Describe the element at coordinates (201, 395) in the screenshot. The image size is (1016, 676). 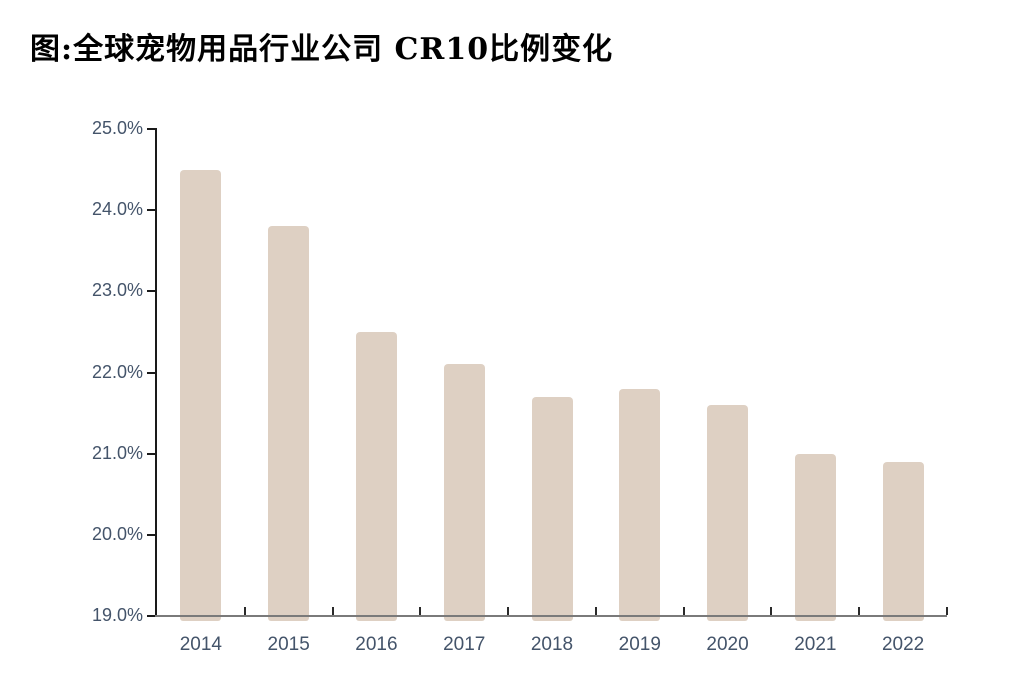
I see `bar-2014` at that location.